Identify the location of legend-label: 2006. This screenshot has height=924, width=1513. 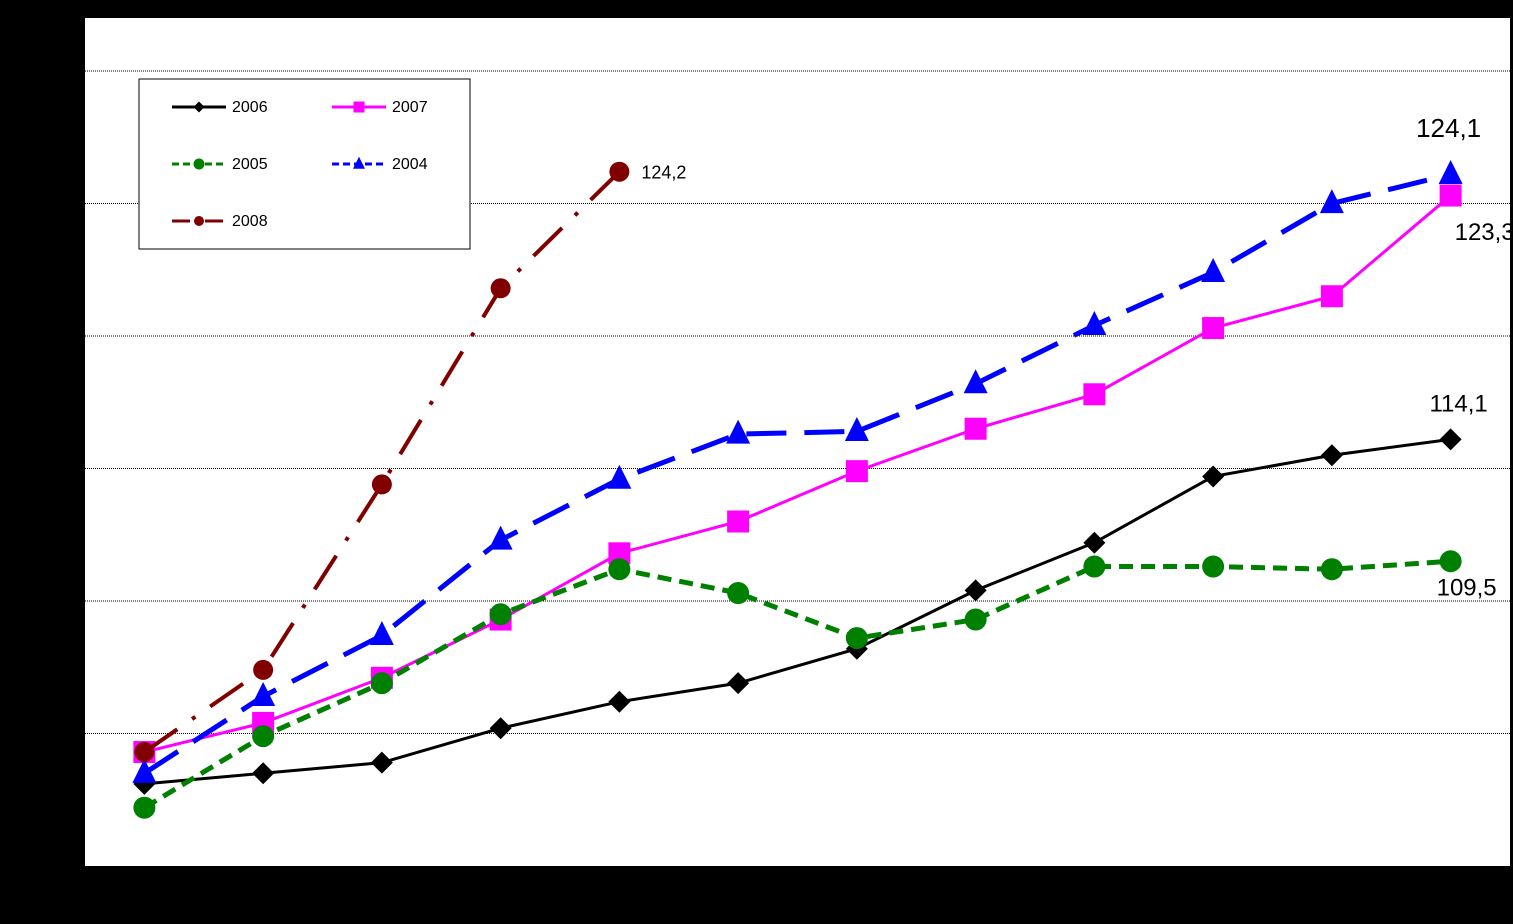
(250, 107).